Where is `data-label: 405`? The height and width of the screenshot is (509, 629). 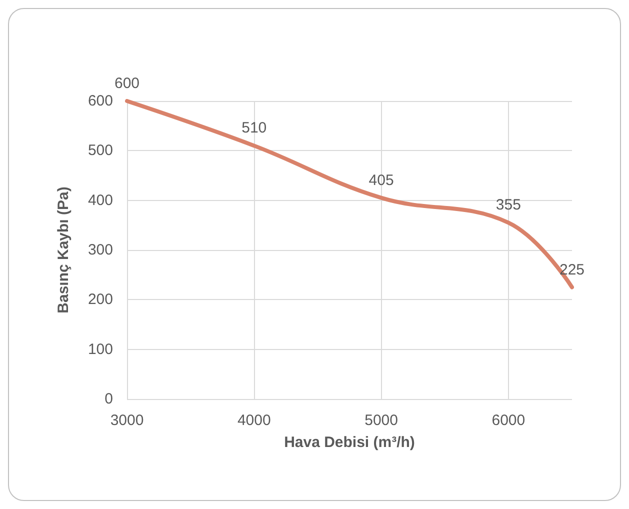
data-label: 405 is located at coordinates (381, 180).